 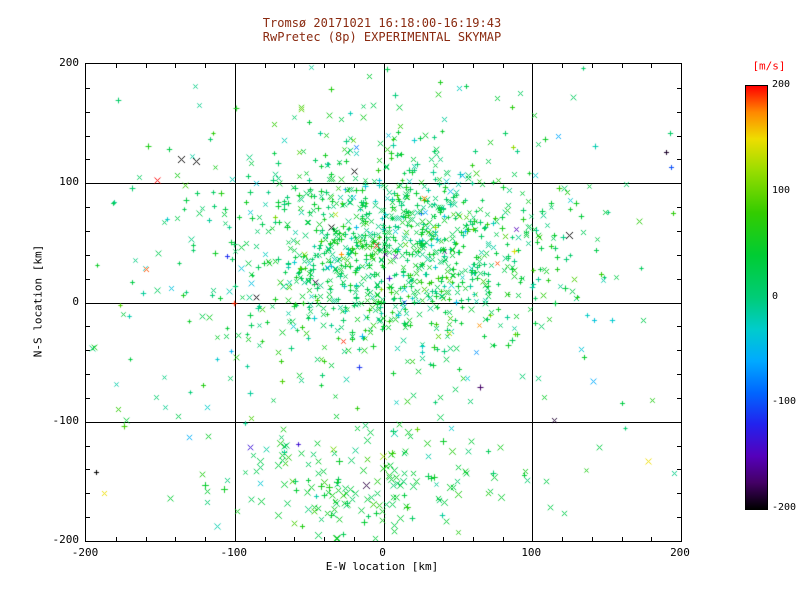 What do you see at coordinates (69, 182) in the screenshot?
I see `y-tick-label: 100` at bounding box center [69, 182].